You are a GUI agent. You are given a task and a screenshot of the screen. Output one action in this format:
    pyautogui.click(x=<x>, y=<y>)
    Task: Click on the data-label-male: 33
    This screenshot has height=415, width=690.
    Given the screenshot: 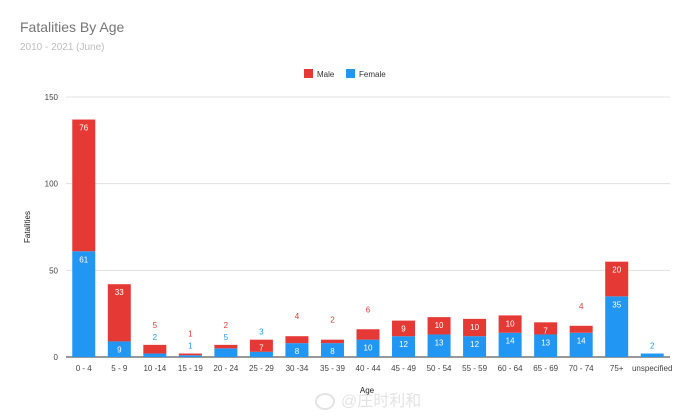 What is the action you would take?
    pyautogui.click(x=119, y=292)
    